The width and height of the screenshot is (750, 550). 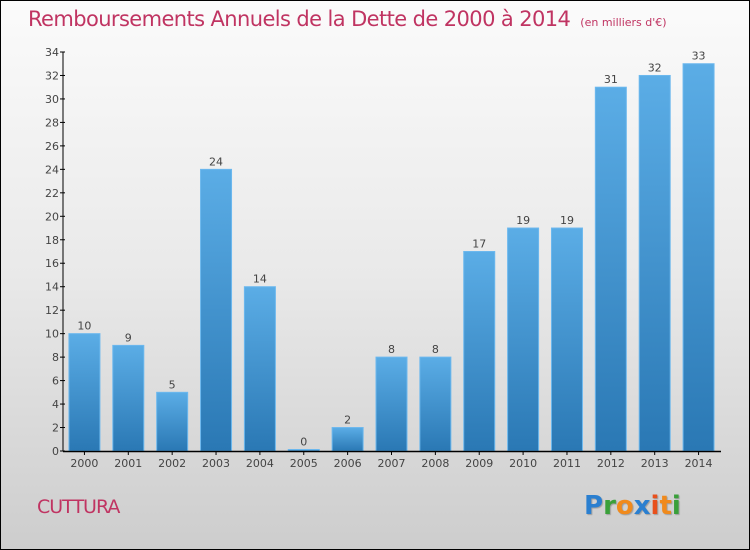 What do you see at coordinates (523, 339) in the screenshot?
I see `bar-2010` at bounding box center [523, 339].